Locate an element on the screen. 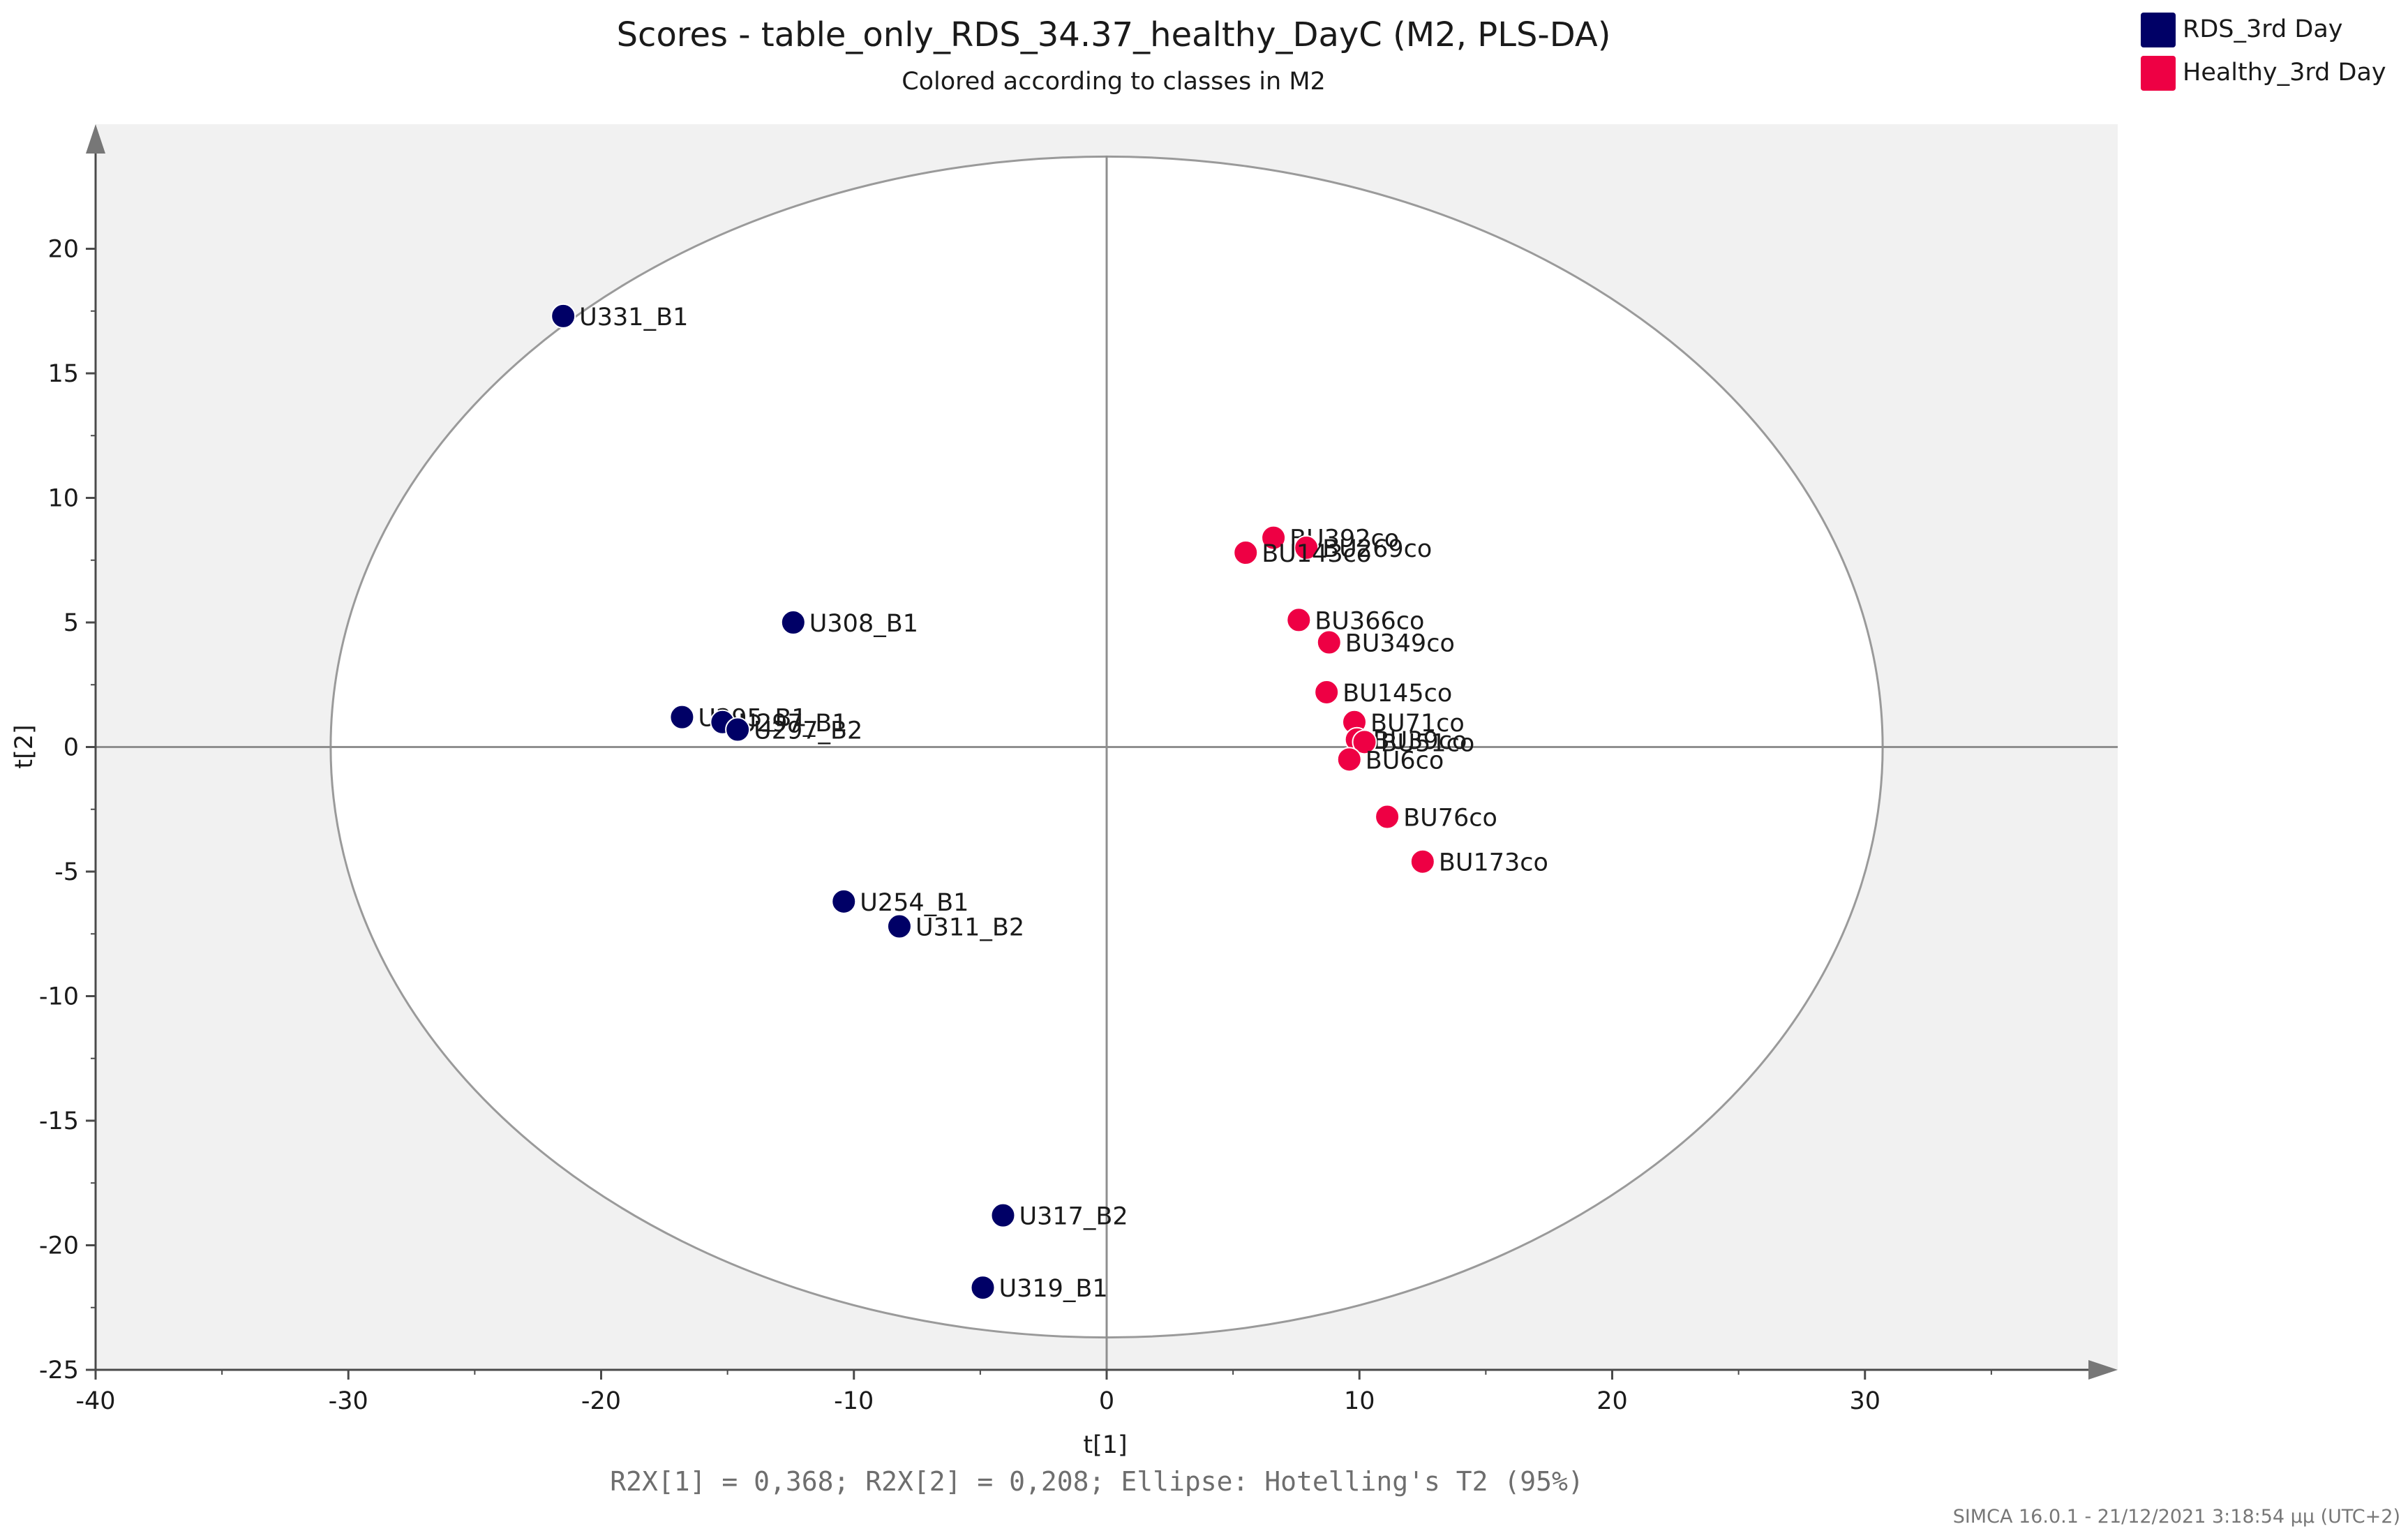 The width and height of the screenshot is (2408, 1538). y-tick-label: -25 is located at coordinates (59, 1371).